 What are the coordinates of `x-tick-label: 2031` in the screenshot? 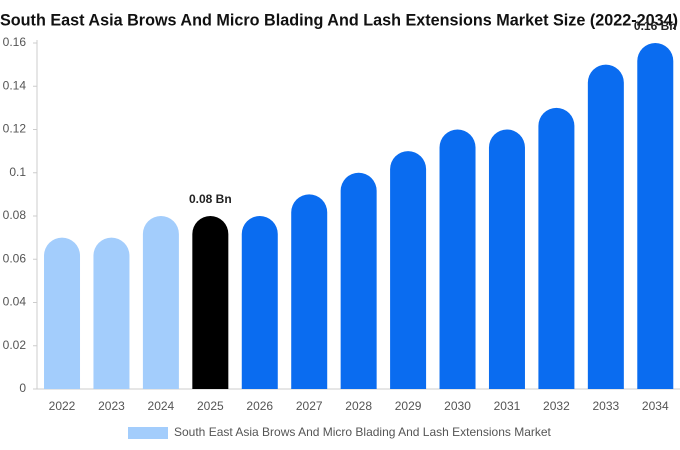 It's located at (507, 406).